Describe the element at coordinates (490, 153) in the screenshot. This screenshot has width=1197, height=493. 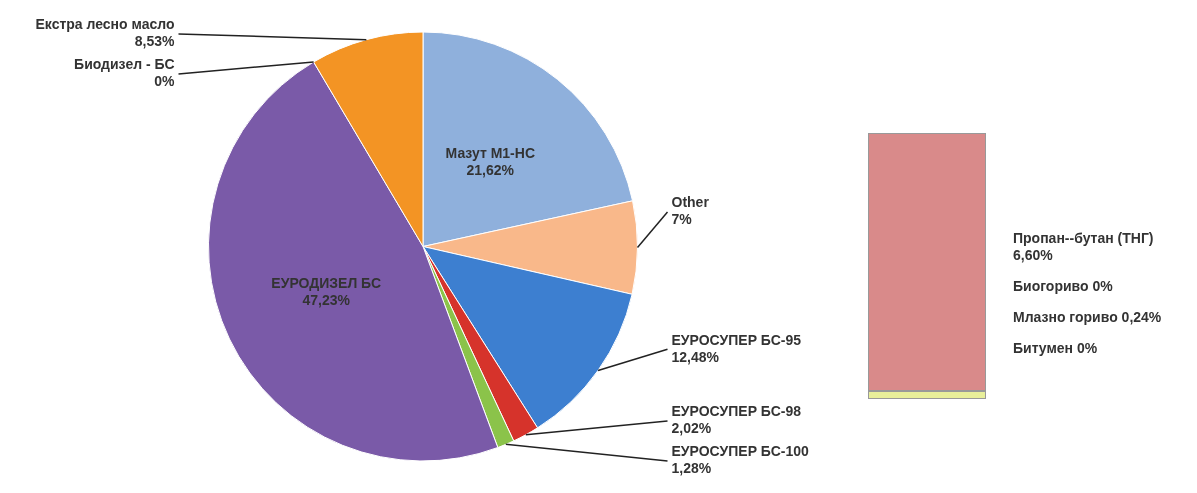
I see `slice-label: Мазут М1-НС` at that location.